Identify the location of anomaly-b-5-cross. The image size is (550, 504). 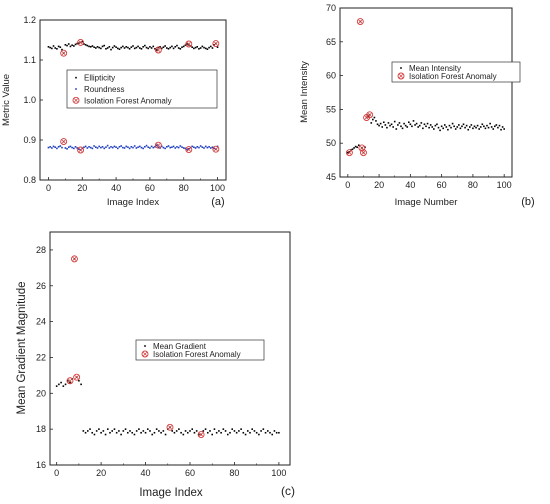
(369, 114).